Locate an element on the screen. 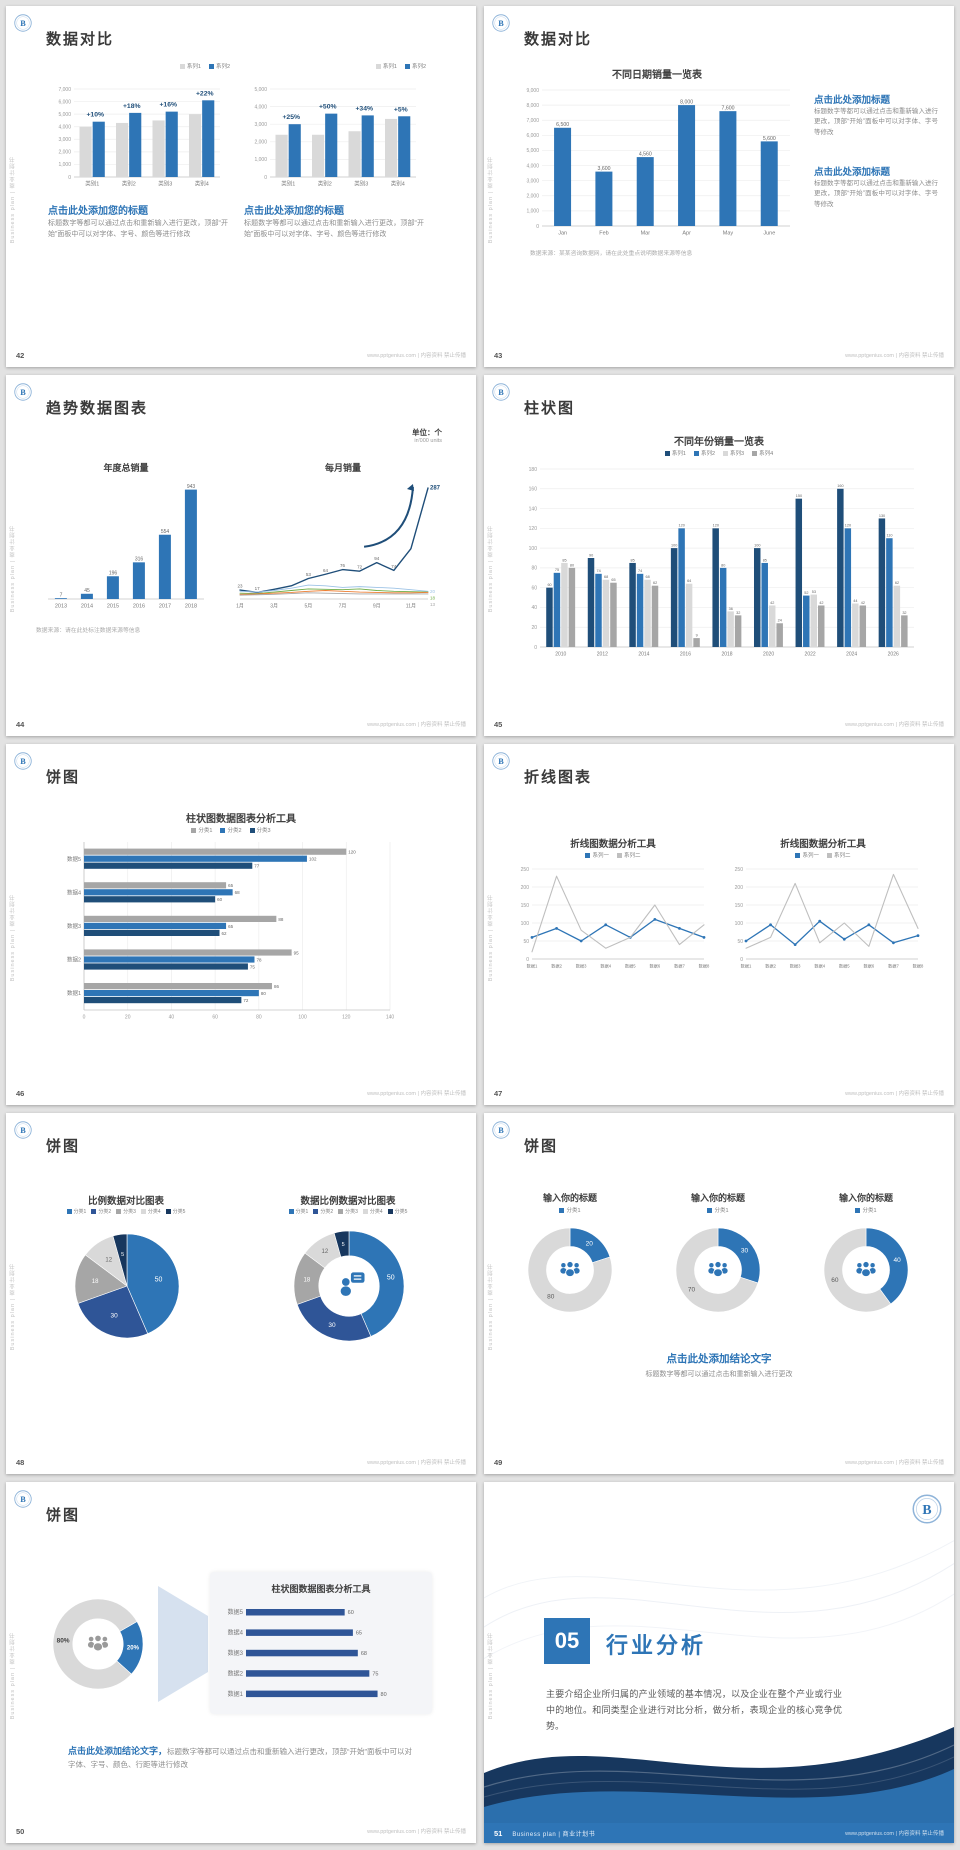 The height and width of the screenshot is (1850, 960). svg-text: 6,000 is located at coordinates (532, 136).